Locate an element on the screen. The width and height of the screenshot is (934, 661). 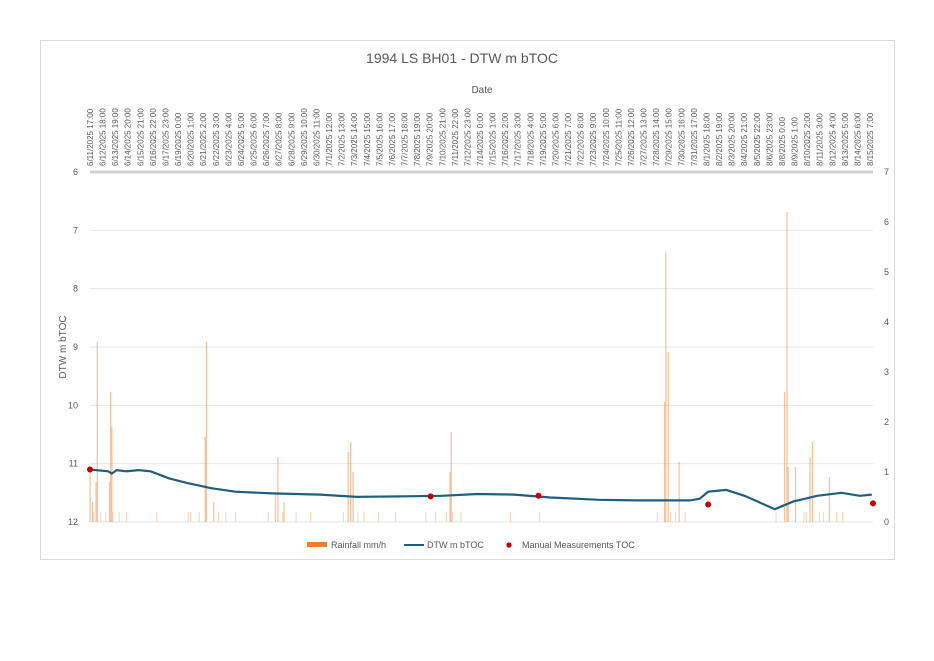
x-tick-label: 8/11/2025 3:00 is located at coordinates (820, 139).